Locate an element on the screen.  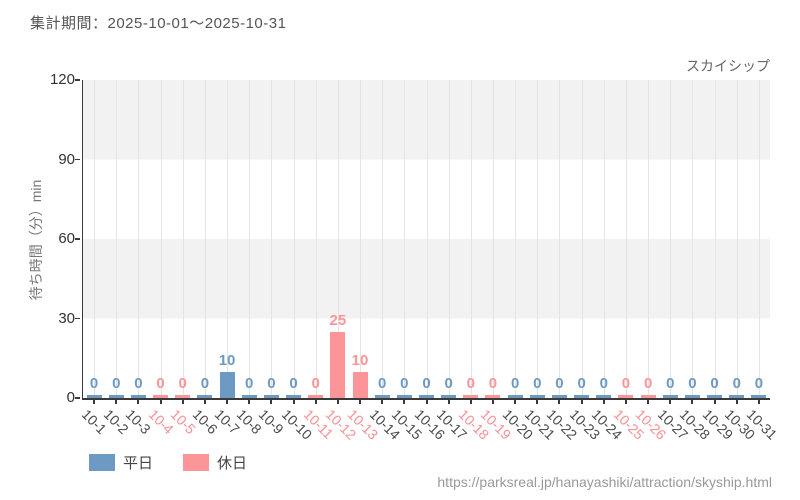
bar-value-label: 25 is located at coordinates (338, 320).